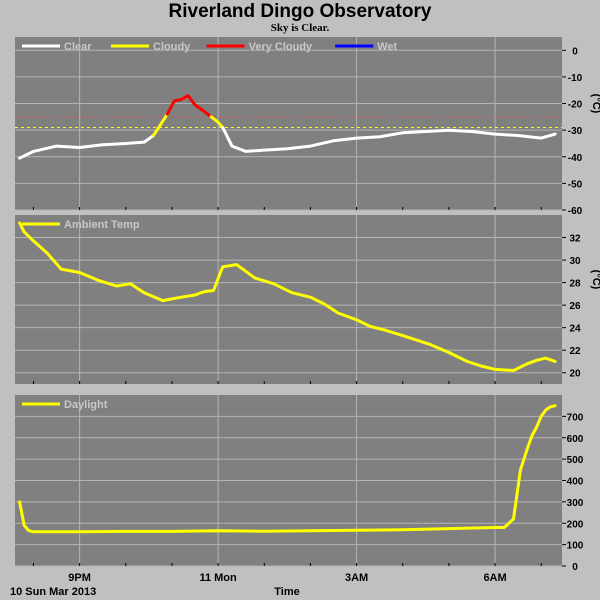 This screenshot has height=600, width=600. I want to click on x-axis-label: Time, so click(286, 592).